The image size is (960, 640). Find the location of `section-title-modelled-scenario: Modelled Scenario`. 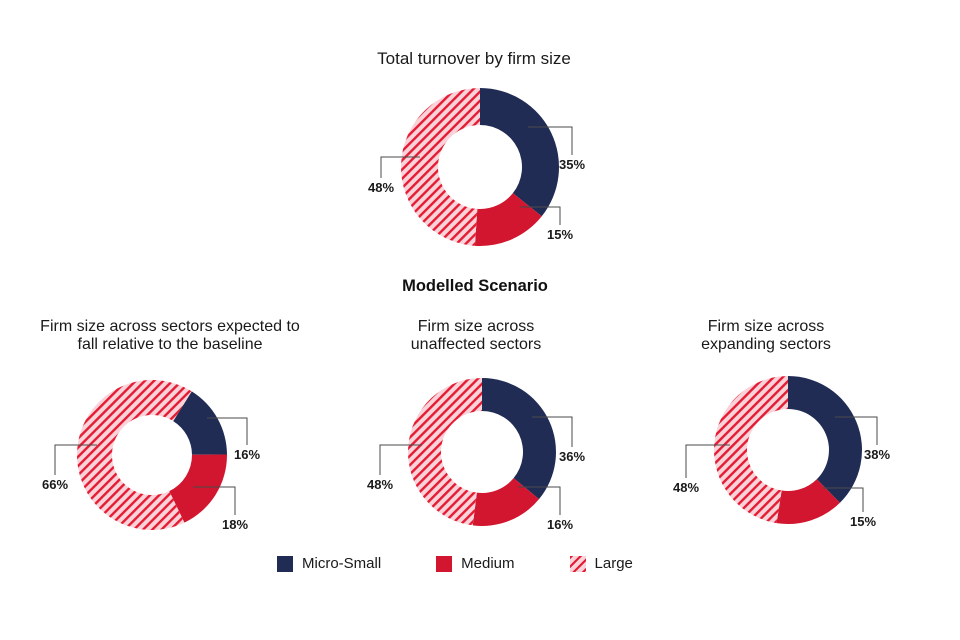

section-title-modelled-scenario: Modelled Scenario is located at coordinates (475, 286).